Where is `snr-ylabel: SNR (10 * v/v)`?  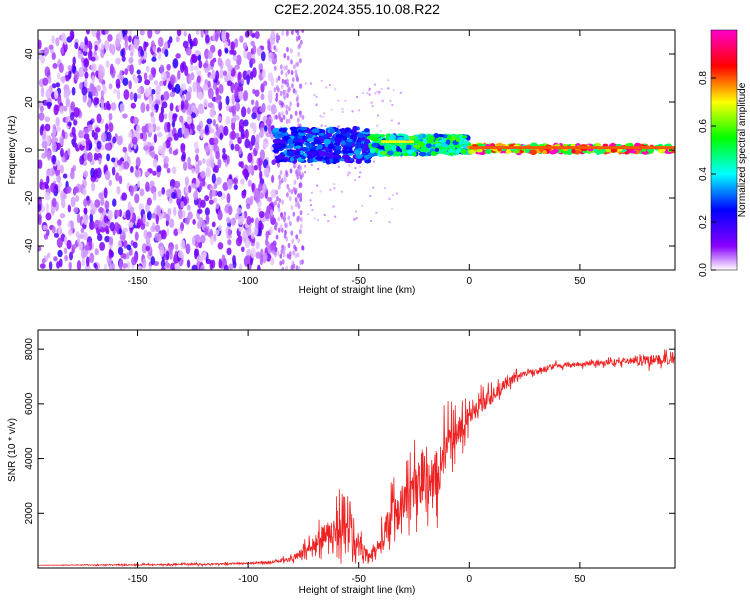 snr-ylabel: SNR (10 * v/v) is located at coordinates (12, 450).